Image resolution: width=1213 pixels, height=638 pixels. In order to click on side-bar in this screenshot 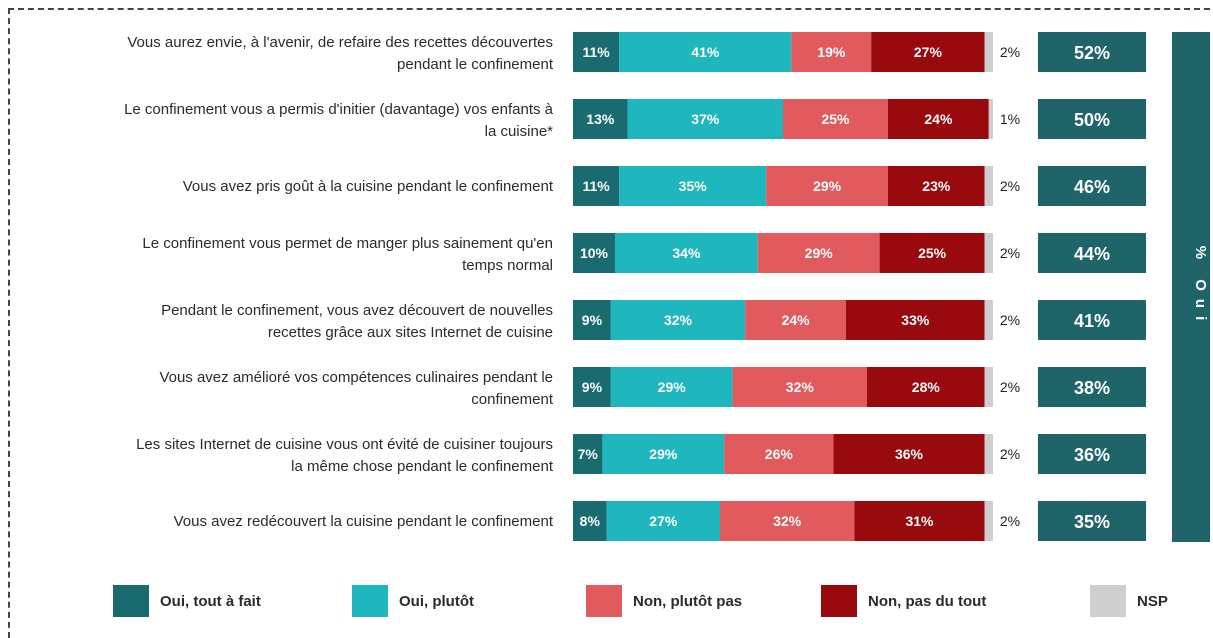, I will do `click(1191, 287)`.